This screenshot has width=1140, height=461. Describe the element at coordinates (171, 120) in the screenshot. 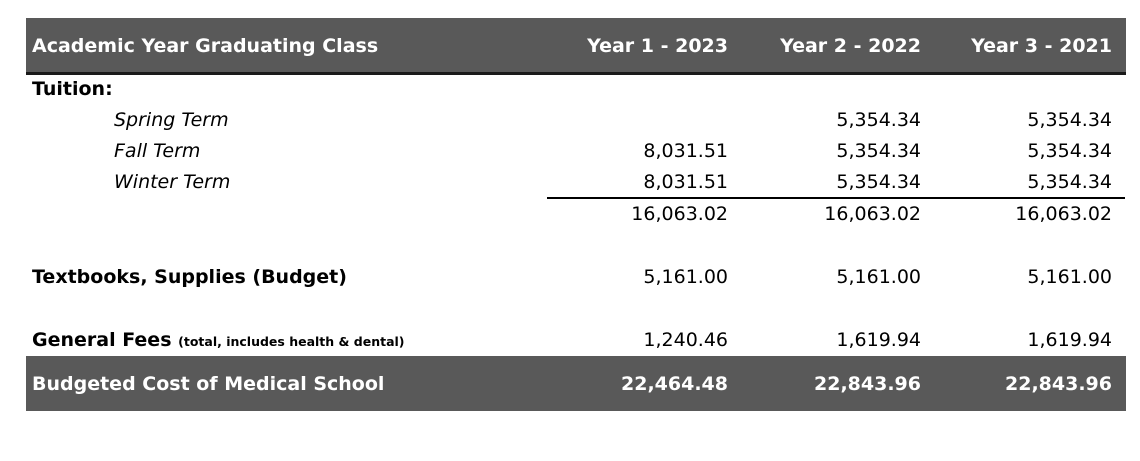

I see `spring-term-label: Spring Term` at that location.